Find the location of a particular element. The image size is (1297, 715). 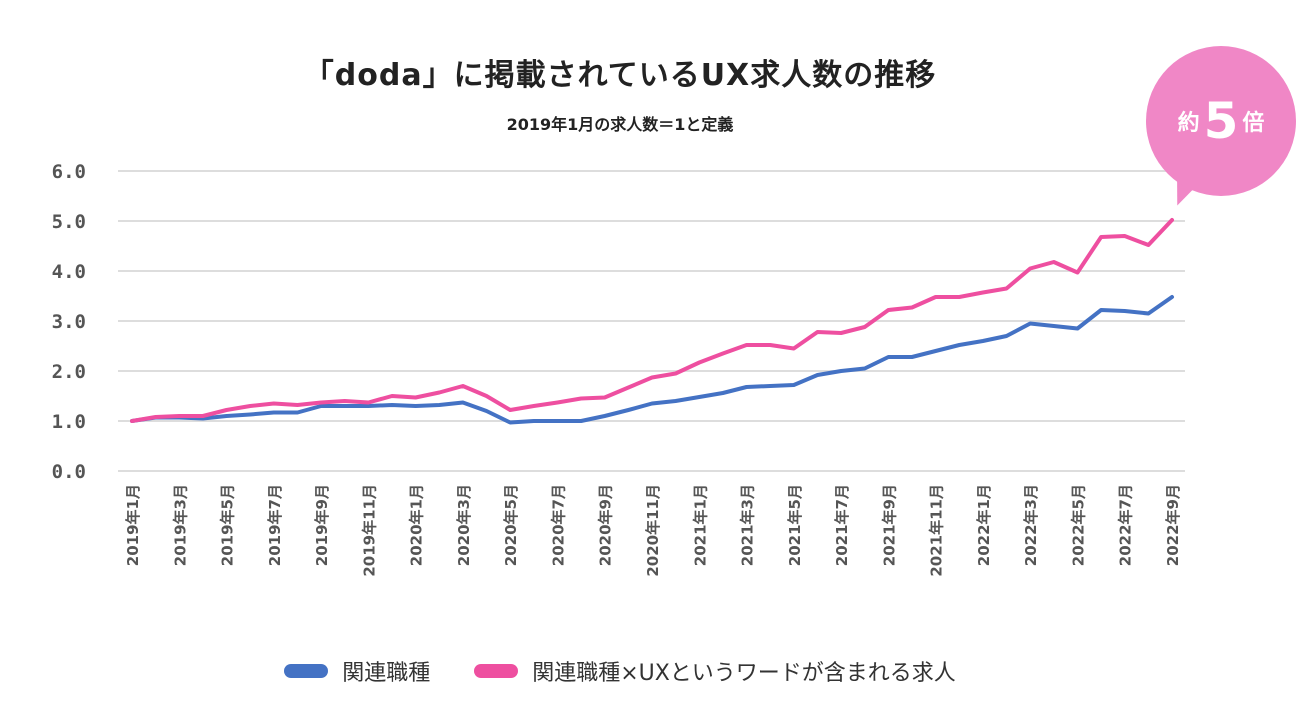

legend-label-related-jobs: 関連職種 is located at coordinates (386, 673).